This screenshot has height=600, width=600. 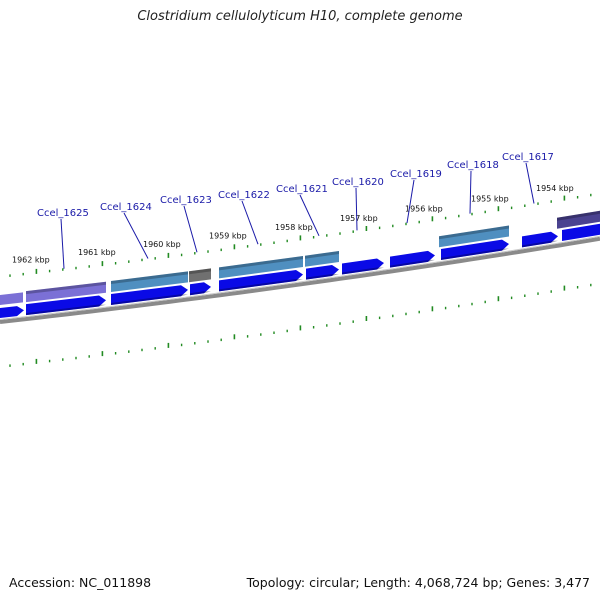 I want to click on accession-text: Accession: NC_011898, so click(x=80, y=582).